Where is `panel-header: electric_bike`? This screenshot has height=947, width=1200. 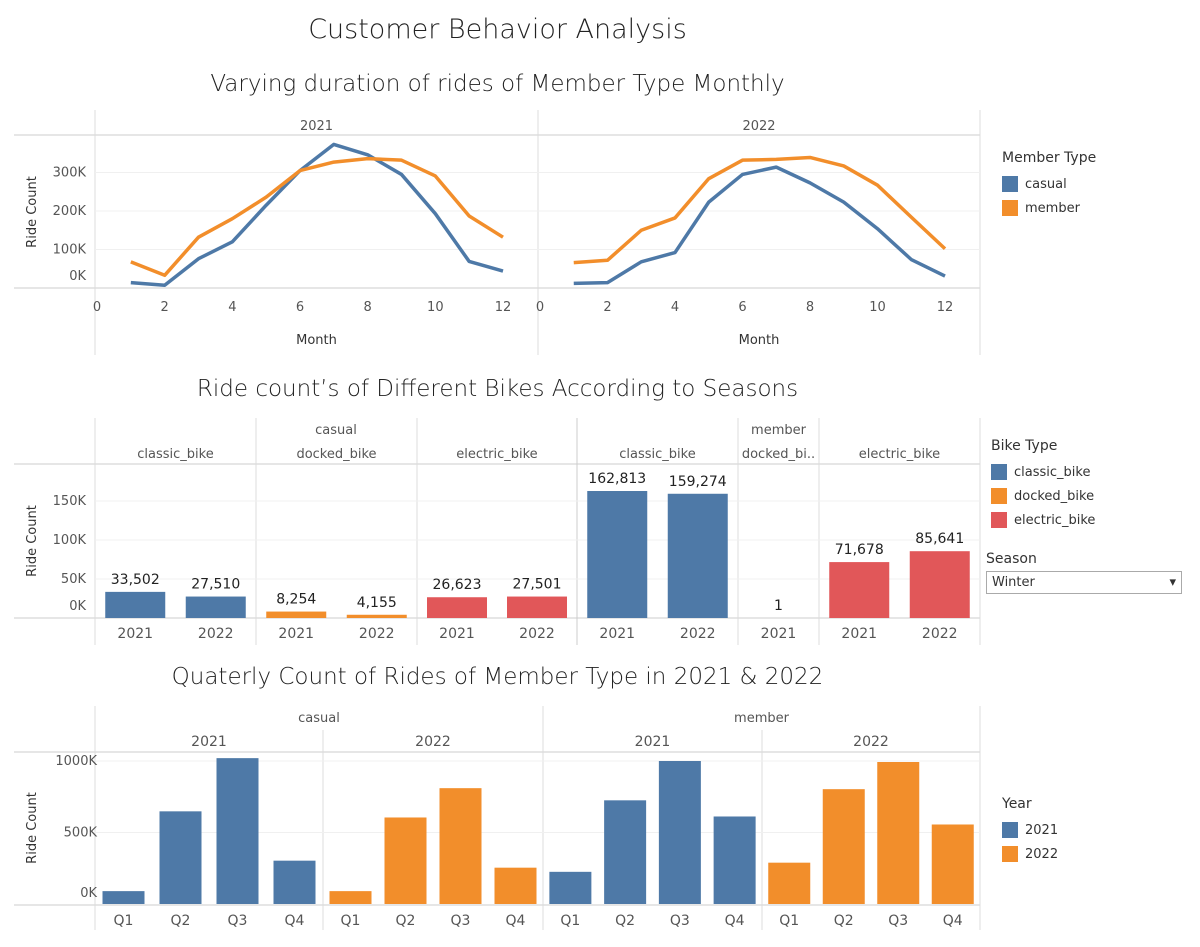
panel-header: electric_bike is located at coordinates (496, 454).